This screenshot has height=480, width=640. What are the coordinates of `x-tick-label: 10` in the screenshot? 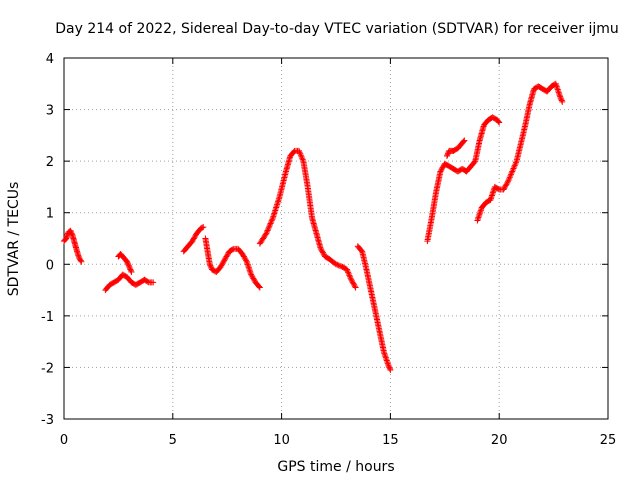 It's located at (281, 440).